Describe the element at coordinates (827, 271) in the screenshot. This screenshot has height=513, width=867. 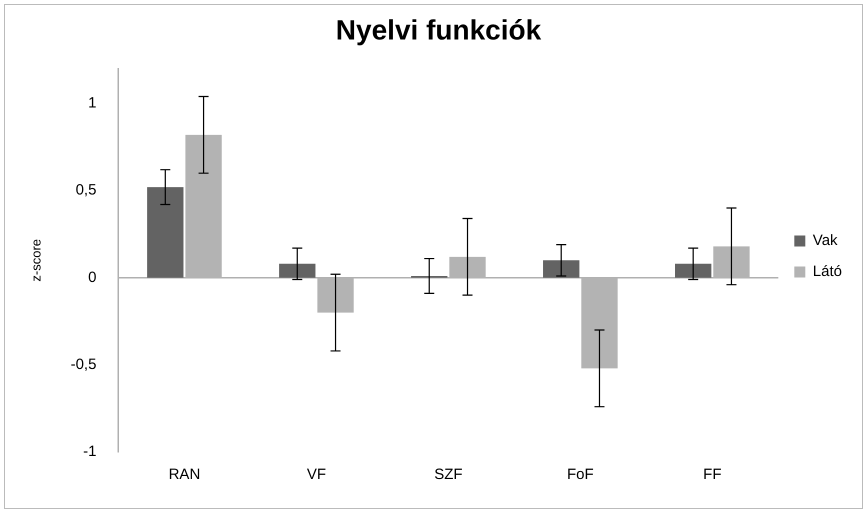
I see `legend-label: Látó` at that location.